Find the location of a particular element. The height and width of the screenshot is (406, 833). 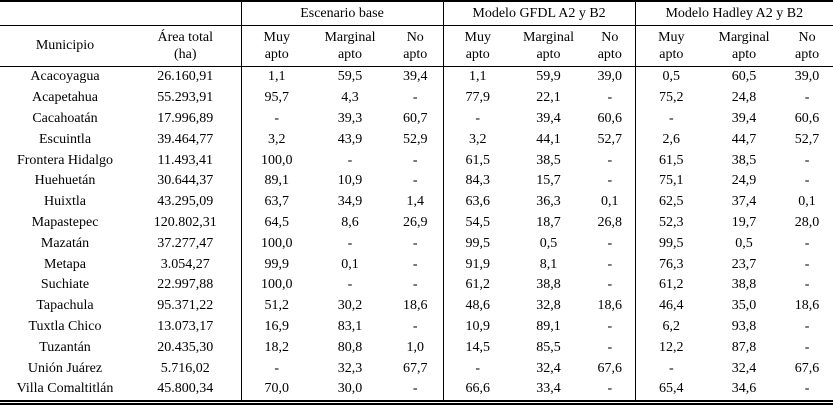

value-cell-base-no: 52,9 is located at coordinates (415, 139).